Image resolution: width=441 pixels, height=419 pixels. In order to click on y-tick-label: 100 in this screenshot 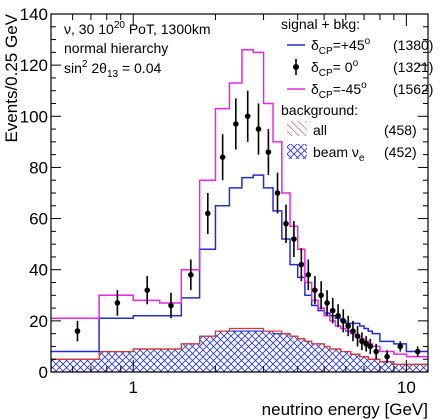, I will do `click(34, 116)`.